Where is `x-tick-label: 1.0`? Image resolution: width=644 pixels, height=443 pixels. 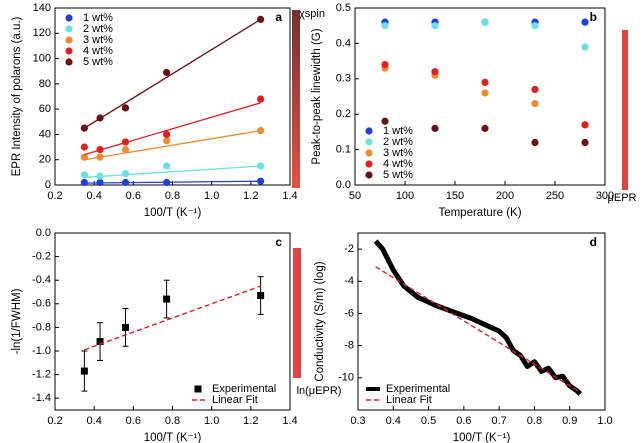 x-tick-label: 1.0 is located at coordinates (211, 196).